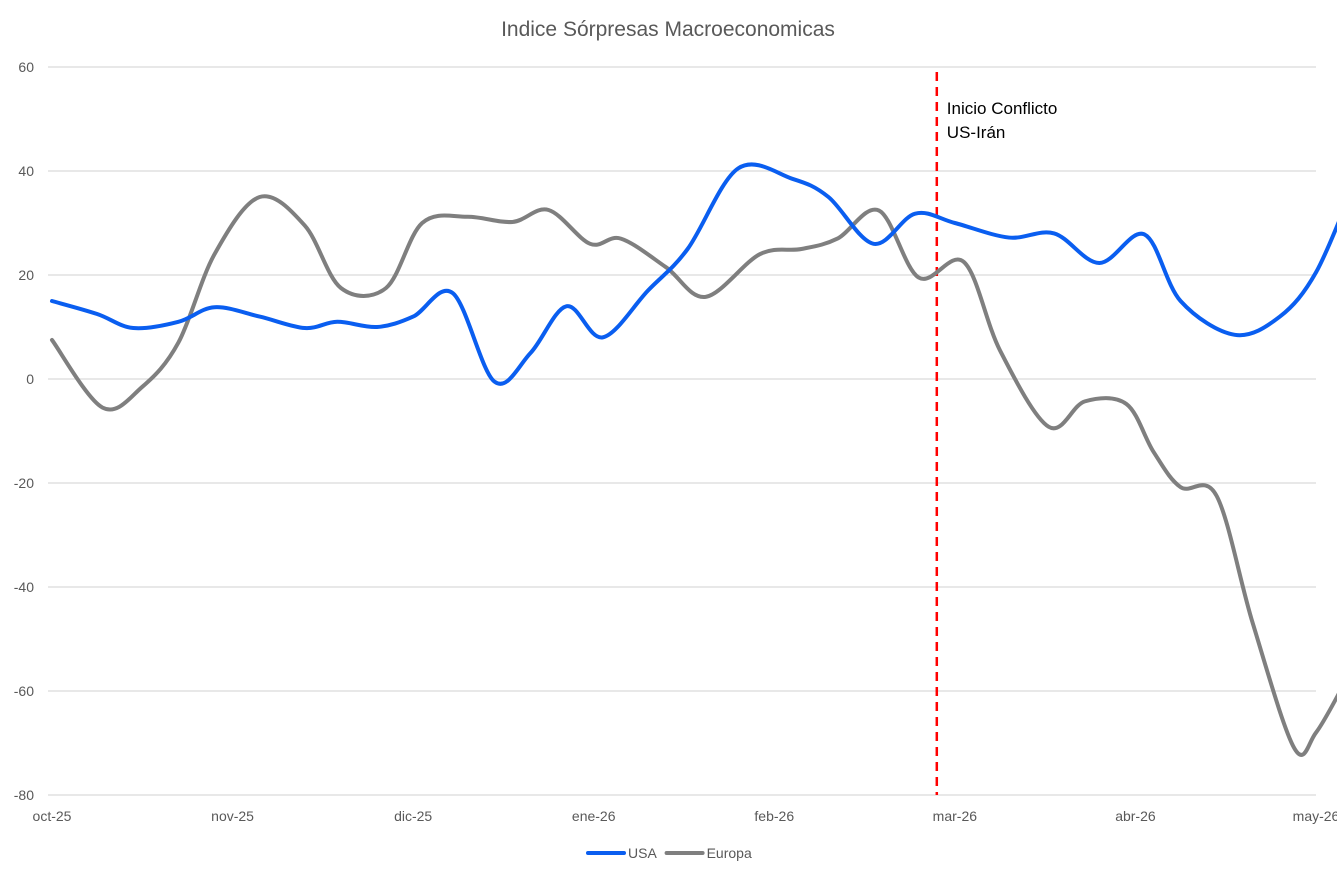 Image resolution: width=1337 pixels, height=885 pixels. Describe the element at coordinates (24, 587) in the screenshot. I see `y-tick-label: -40` at that location.